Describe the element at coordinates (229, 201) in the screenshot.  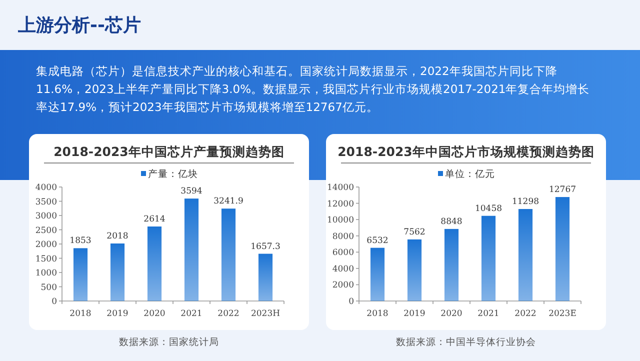
I see `data-label: 3241.9` at that location.